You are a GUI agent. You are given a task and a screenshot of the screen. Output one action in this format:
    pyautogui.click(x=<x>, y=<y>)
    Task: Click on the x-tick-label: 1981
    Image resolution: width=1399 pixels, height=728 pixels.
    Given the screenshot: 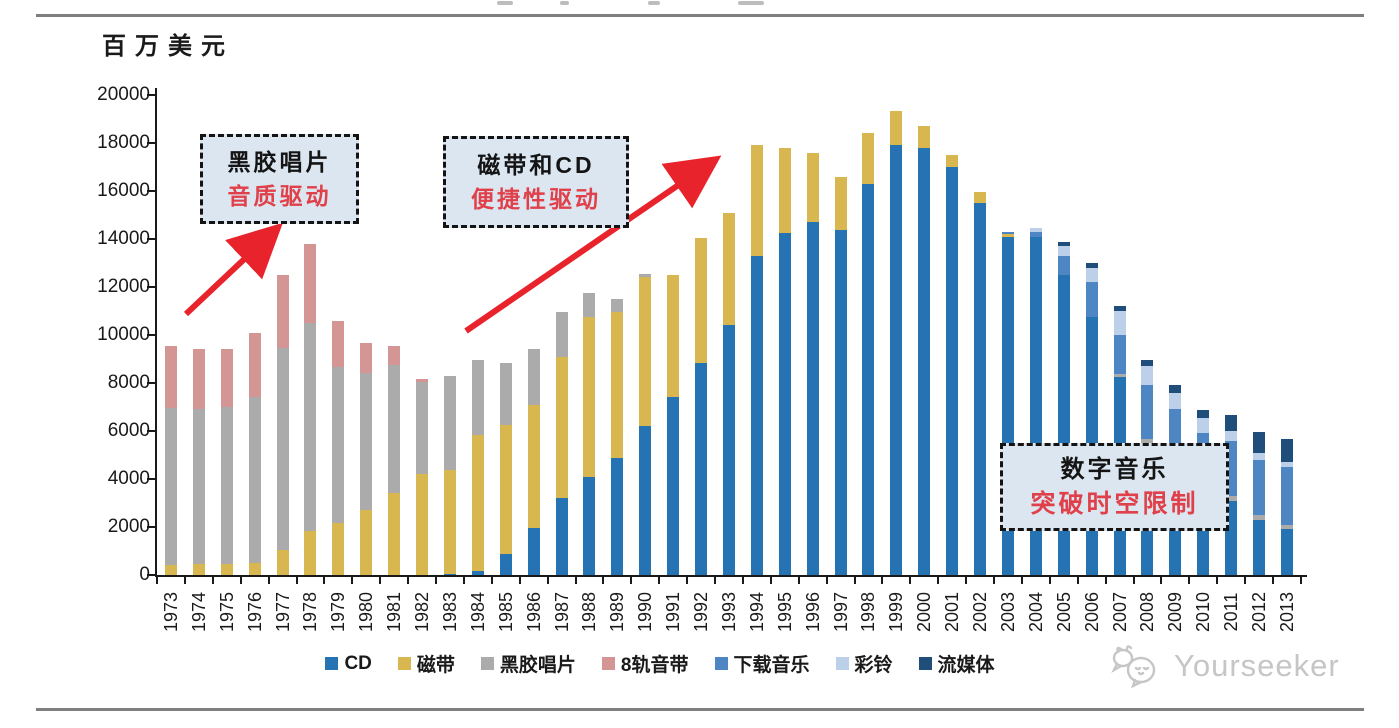 What is the action you would take?
    pyautogui.click(x=394, y=612)
    